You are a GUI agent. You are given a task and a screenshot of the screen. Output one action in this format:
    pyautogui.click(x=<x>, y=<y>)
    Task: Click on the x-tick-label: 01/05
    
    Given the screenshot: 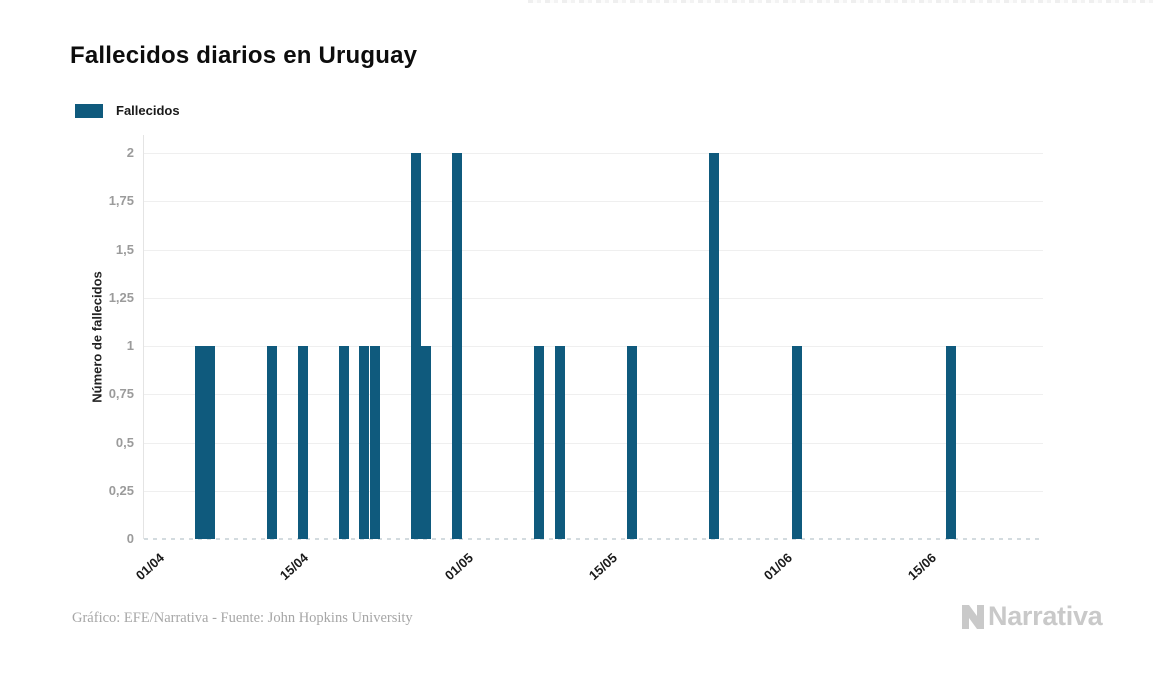 What is the action you would take?
    pyautogui.click(x=459, y=566)
    